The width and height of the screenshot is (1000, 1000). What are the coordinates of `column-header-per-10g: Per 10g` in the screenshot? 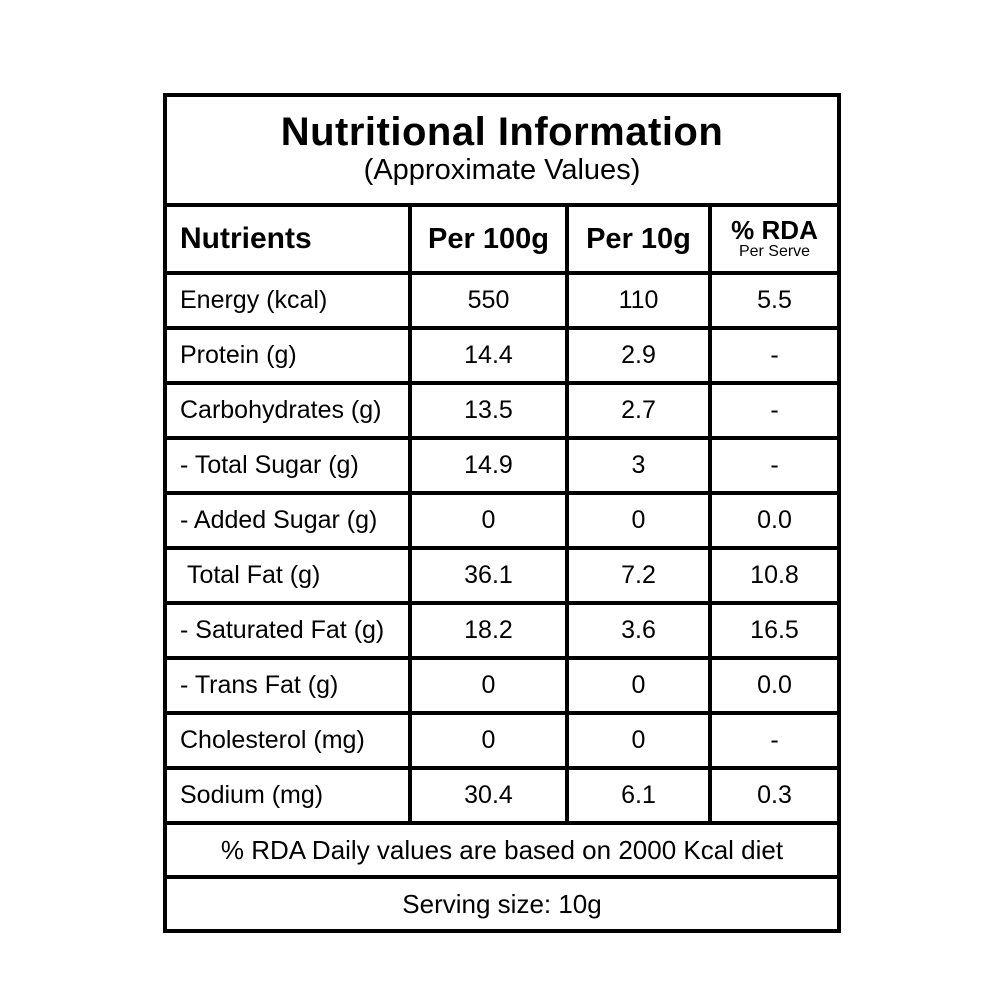 It's located at (638, 239).